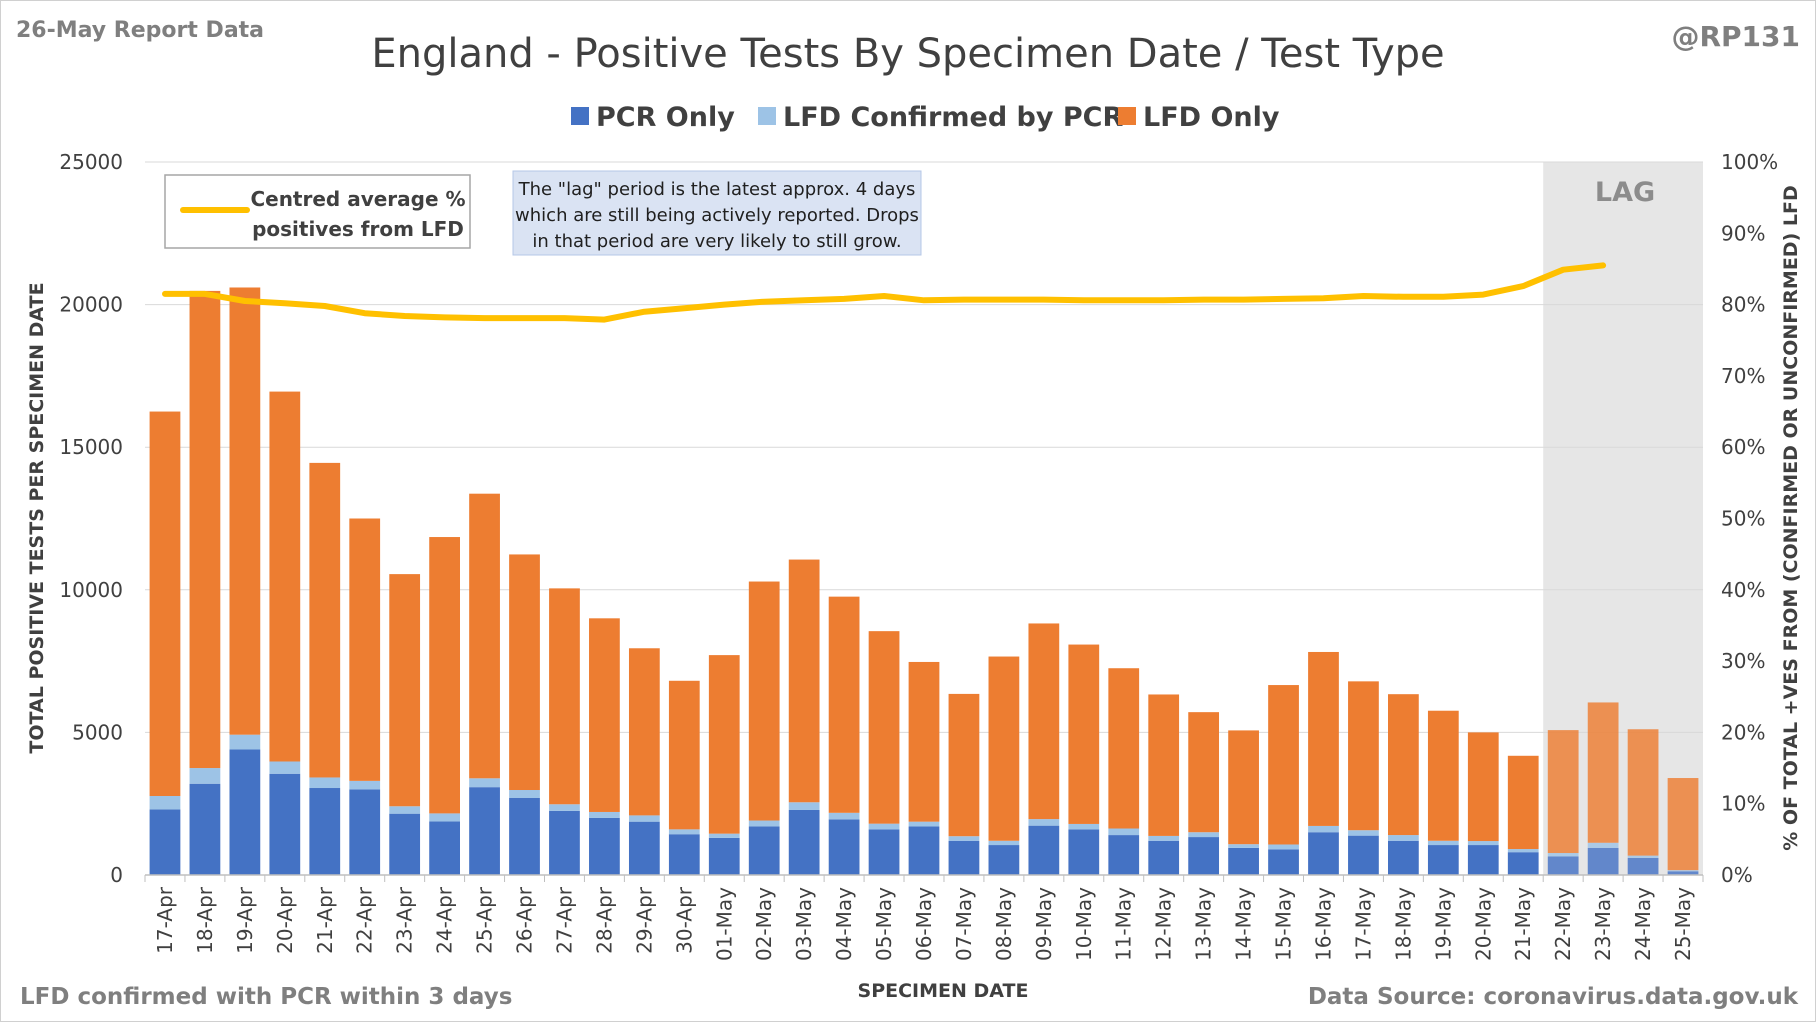  I want to click on x-tick-label: 17-May, so click(1363, 924).